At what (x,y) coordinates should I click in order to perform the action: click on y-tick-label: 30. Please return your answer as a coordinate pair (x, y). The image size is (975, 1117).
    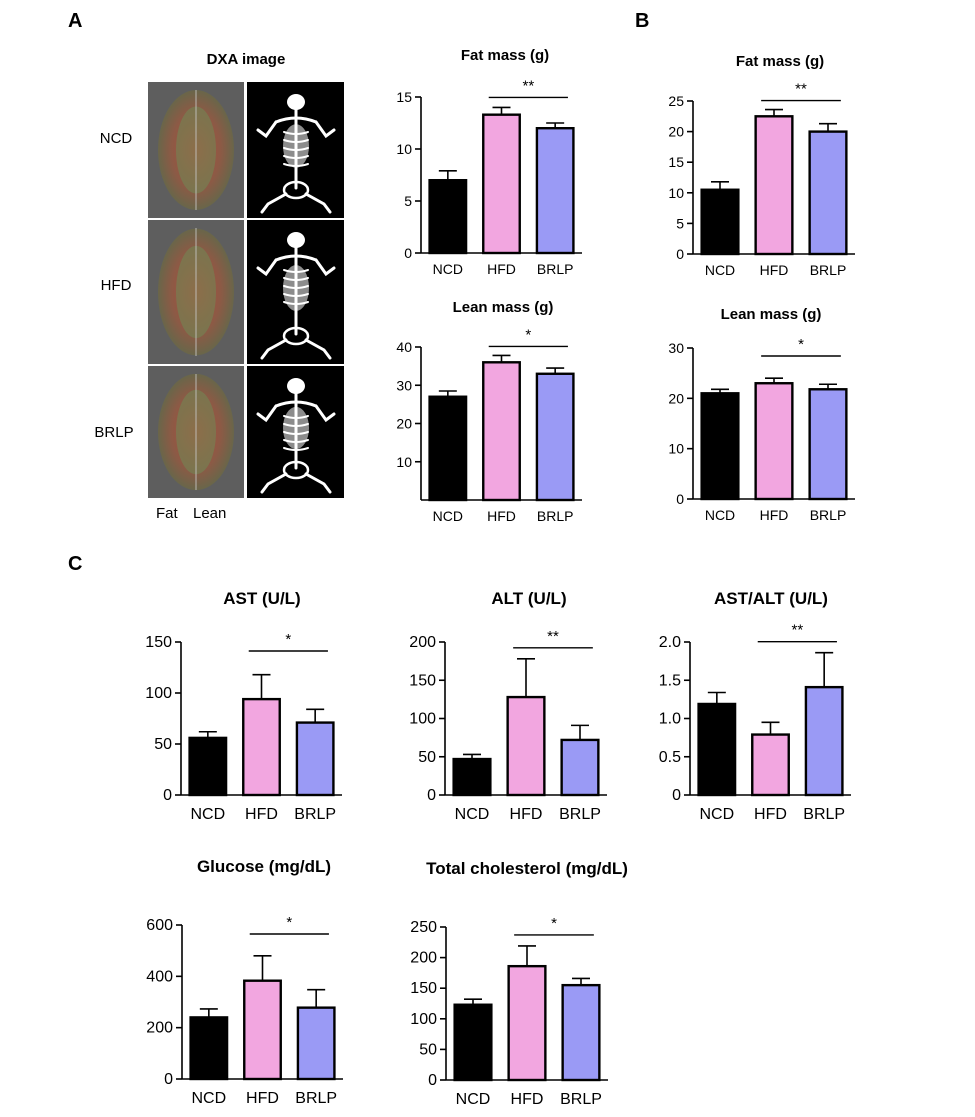
    Looking at the image, I should click on (676, 348).